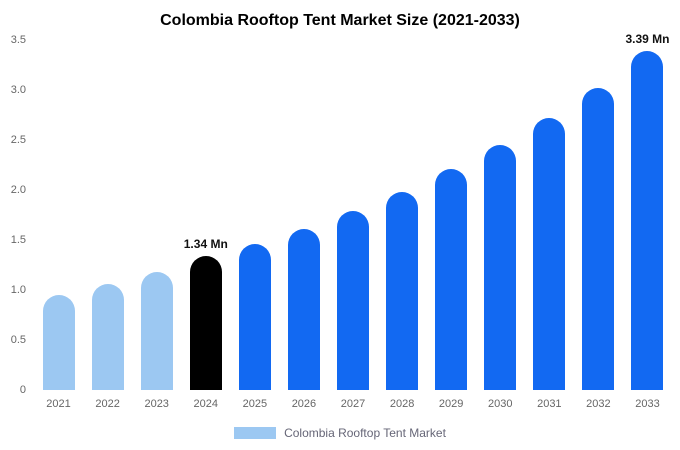 The height and width of the screenshot is (450, 680). What do you see at coordinates (365, 433) in the screenshot?
I see `legend-label: Colombia Rooftop Tent Market` at bounding box center [365, 433].